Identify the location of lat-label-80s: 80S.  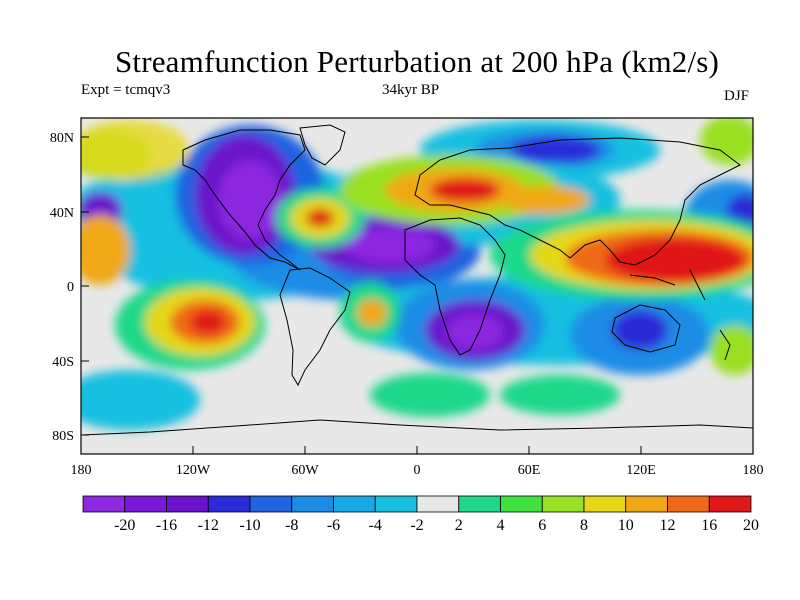
(63, 436).